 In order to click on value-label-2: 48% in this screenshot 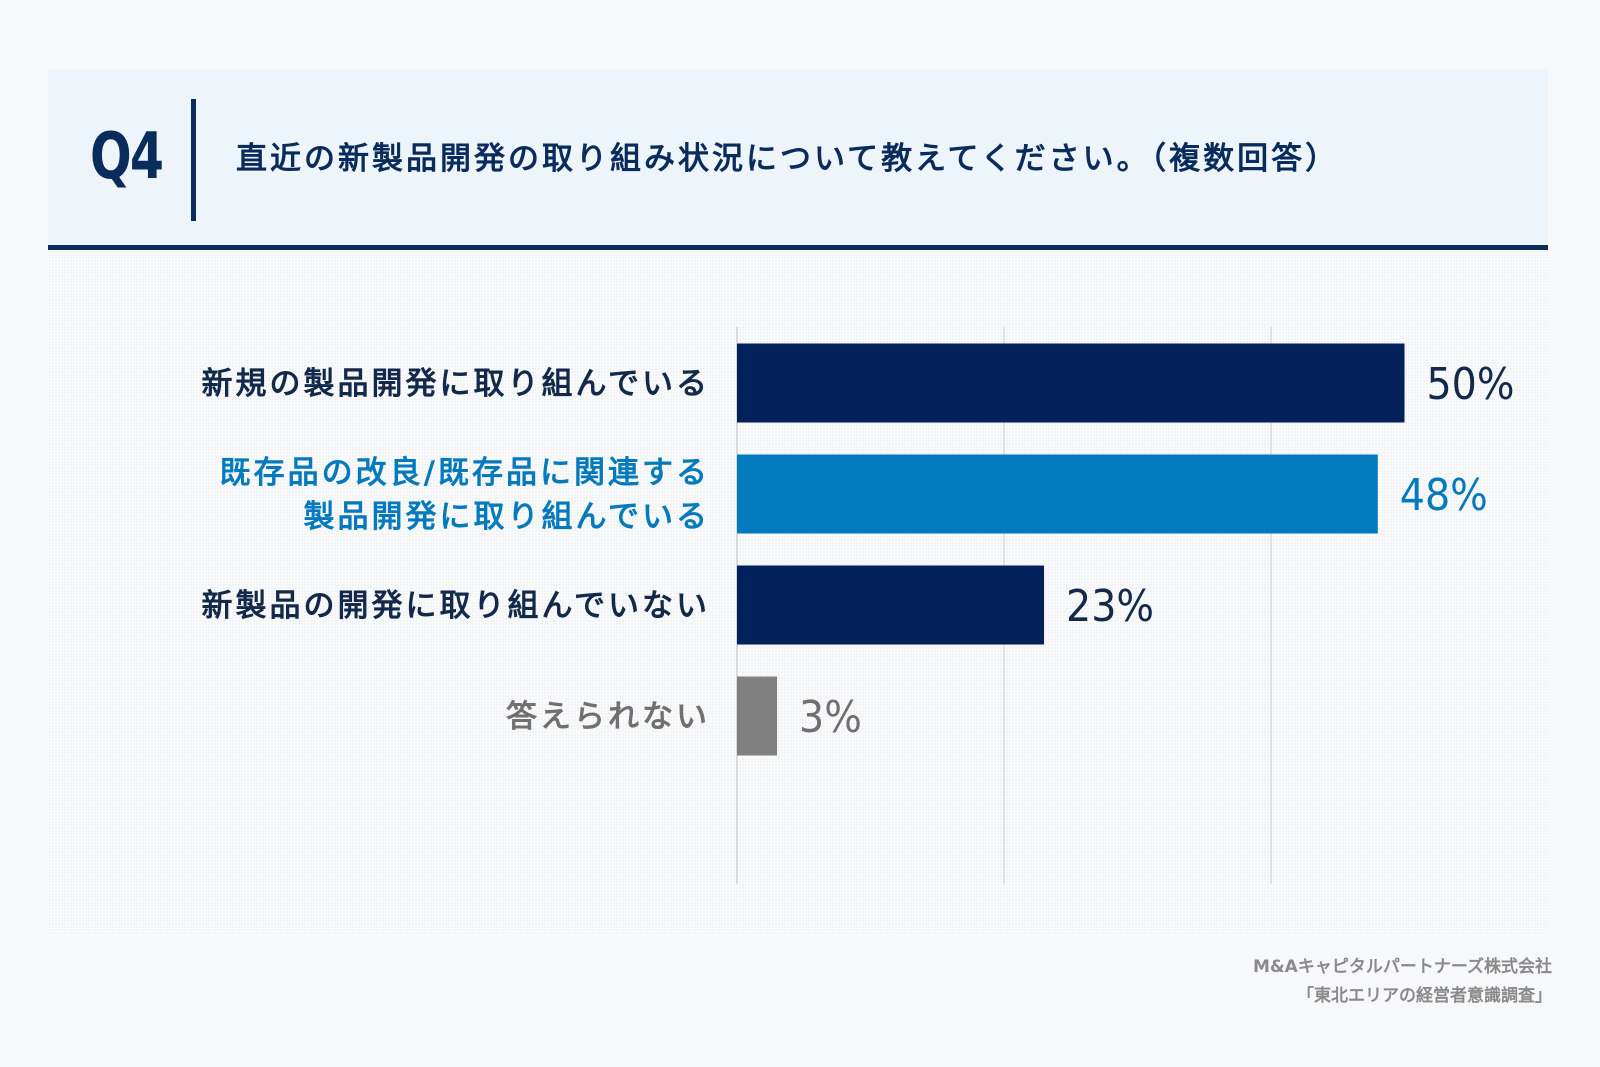, I will do `click(1444, 495)`.